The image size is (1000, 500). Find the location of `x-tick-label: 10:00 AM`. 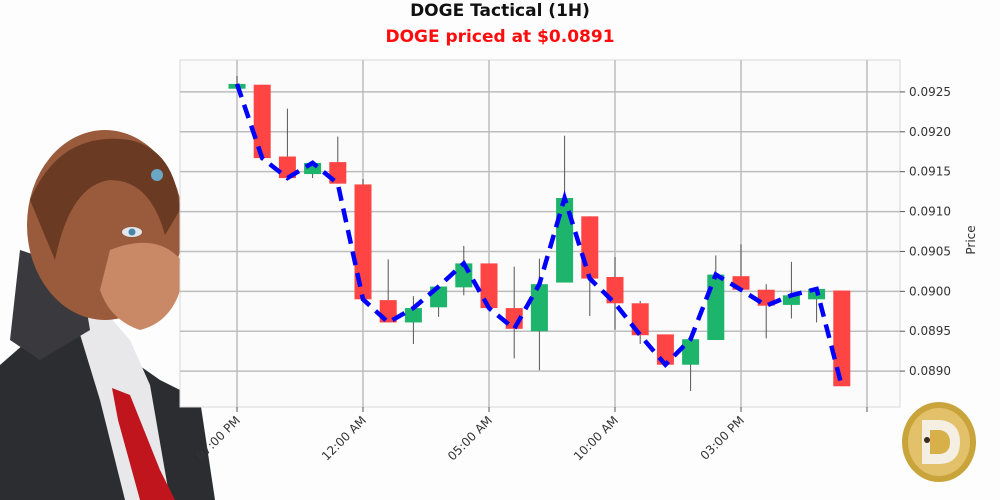

x-tick-label: 10:00 AM is located at coordinates (596, 438).